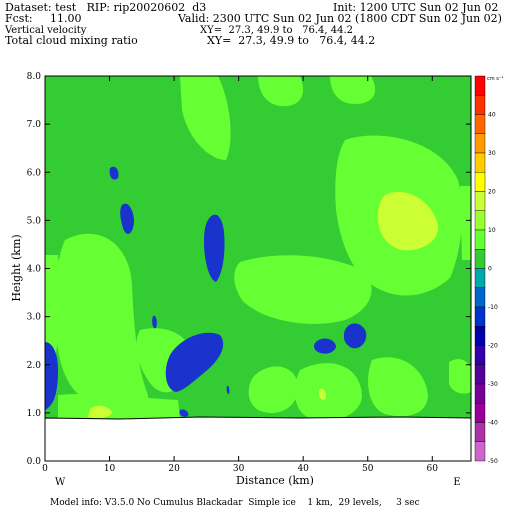 The image size is (512, 512). I want to click on color-bar-label: -30, so click(493, 384).